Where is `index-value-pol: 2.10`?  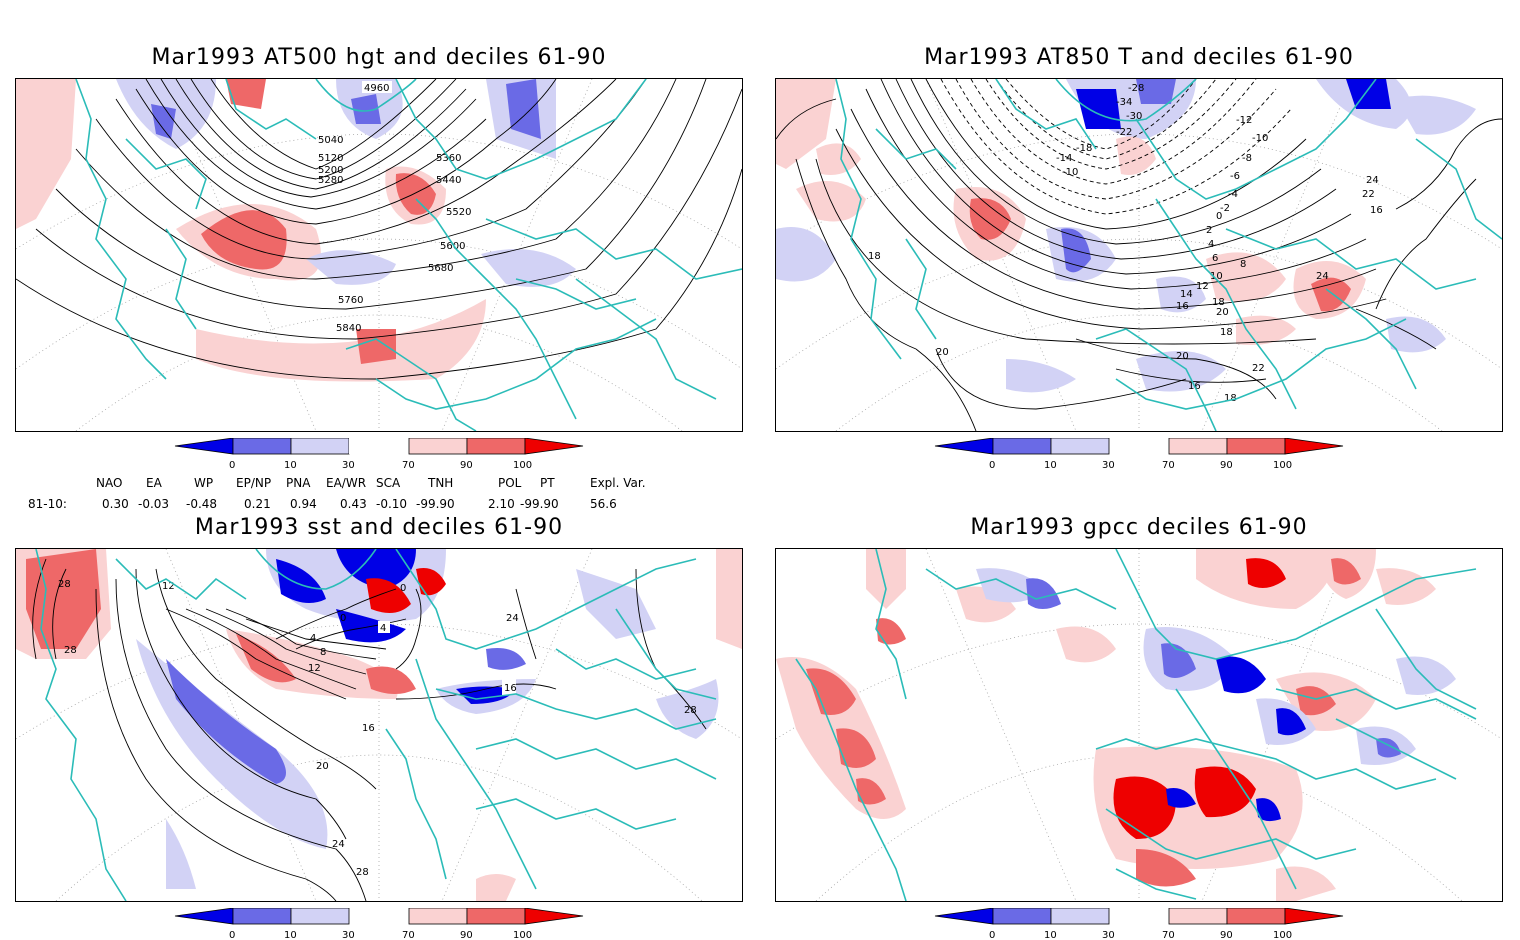
index-value-pol: 2.10 is located at coordinates (501, 504).